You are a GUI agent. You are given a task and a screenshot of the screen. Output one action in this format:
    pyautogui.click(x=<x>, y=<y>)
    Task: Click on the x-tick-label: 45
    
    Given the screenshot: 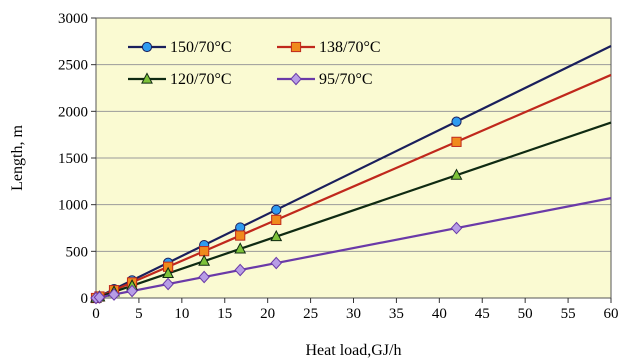 What is the action you would take?
    pyautogui.click(x=482, y=314)
    